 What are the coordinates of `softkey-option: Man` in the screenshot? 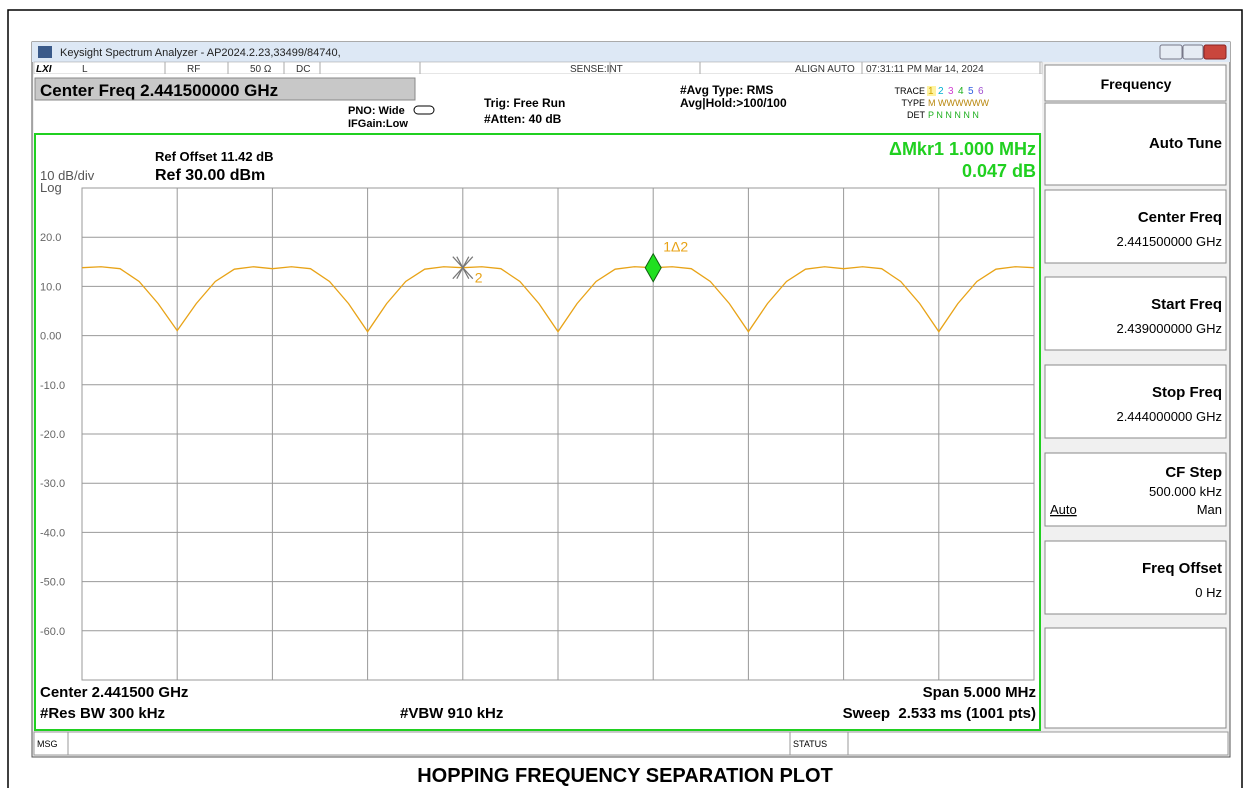 It's located at (1209, 509).